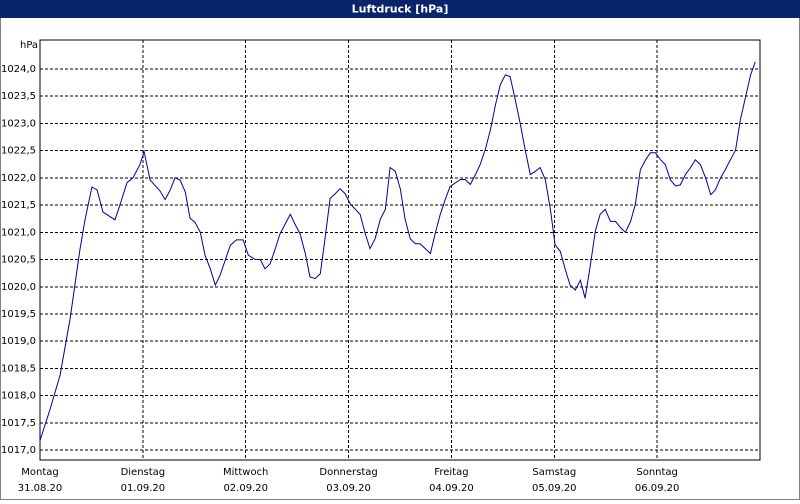 This screenshot has height=504, width=800. Describe the element at coordinates (18, 287) in the screenshot. I see `y-tick-label: 1020,0` at that location.